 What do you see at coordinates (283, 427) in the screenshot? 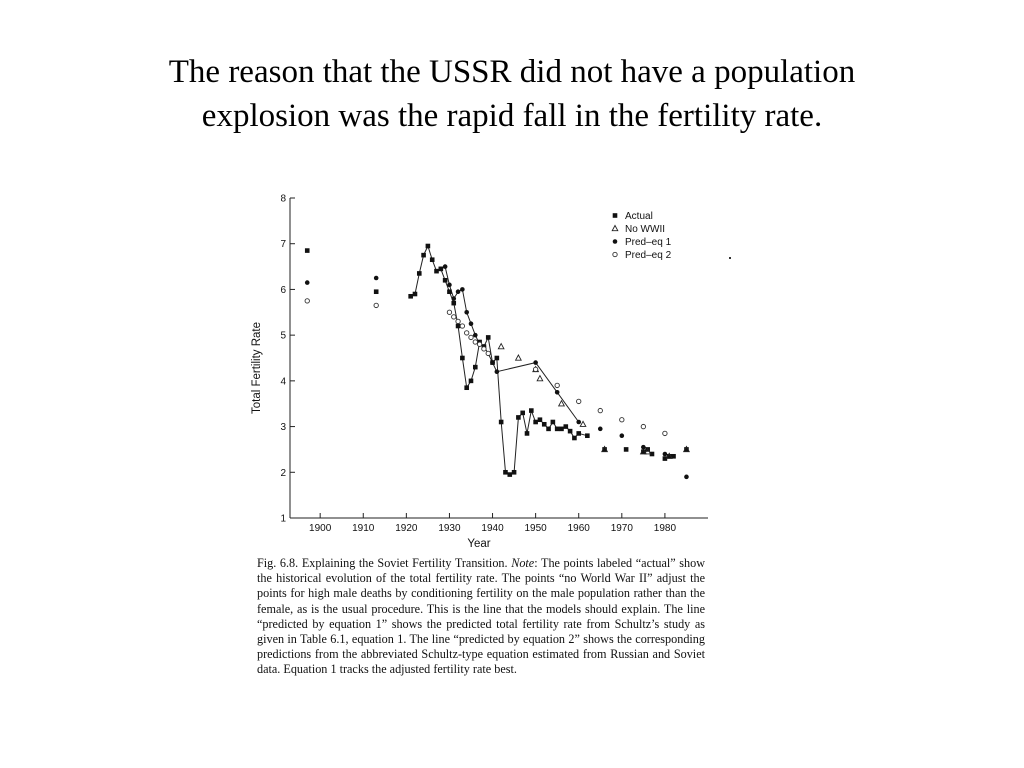
I see `y-tick-label: 3` at bounding box center [283, 427].